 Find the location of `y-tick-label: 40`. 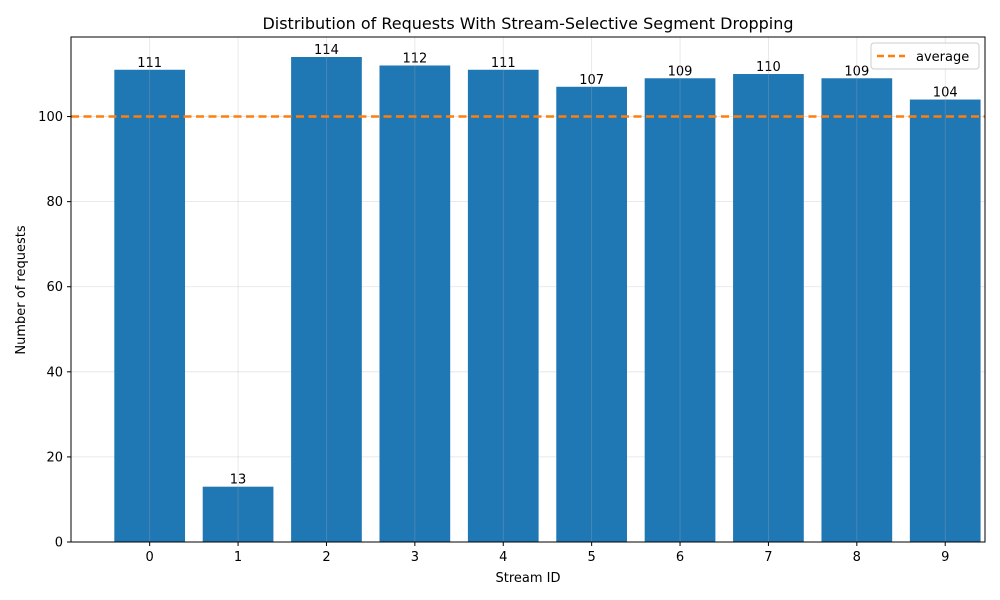

y-tick-label: 40 is located at coordinates (54, 372).